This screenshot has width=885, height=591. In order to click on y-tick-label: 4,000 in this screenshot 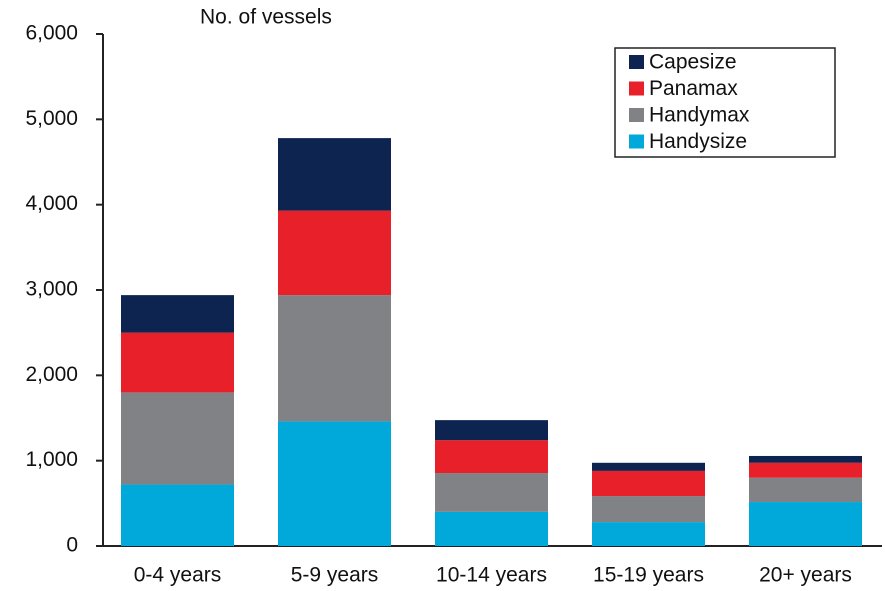, I will do `click(51, 203)`.